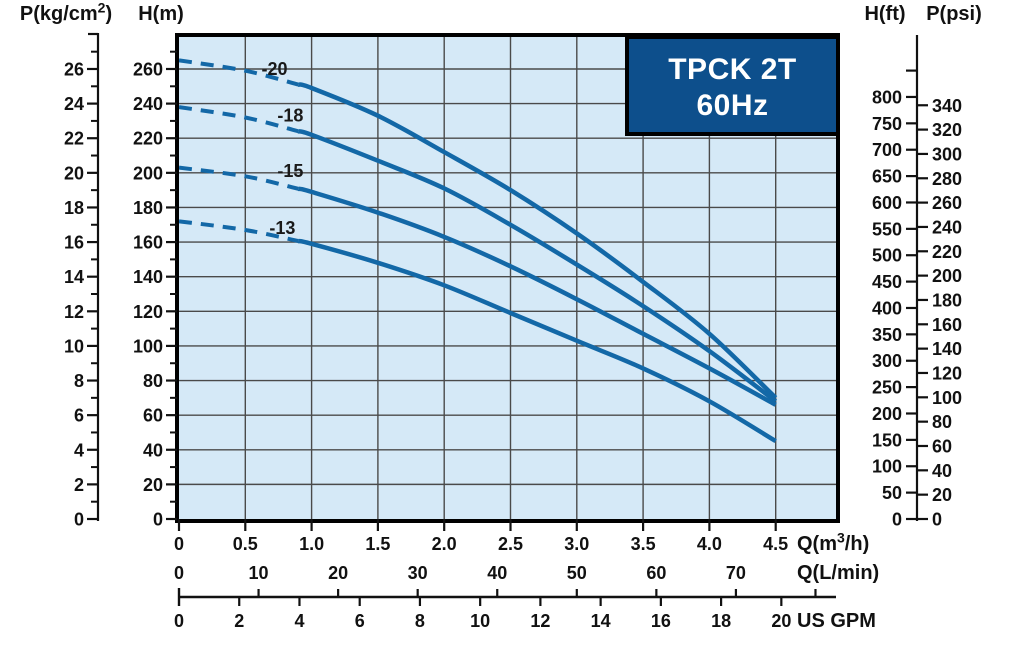 This screenshot has height=651, width=1022. What do you see at coordinates (892, 493) in the screenshot?
I see `head-ft-tick-label: 50` at bounding box center [892, 493].